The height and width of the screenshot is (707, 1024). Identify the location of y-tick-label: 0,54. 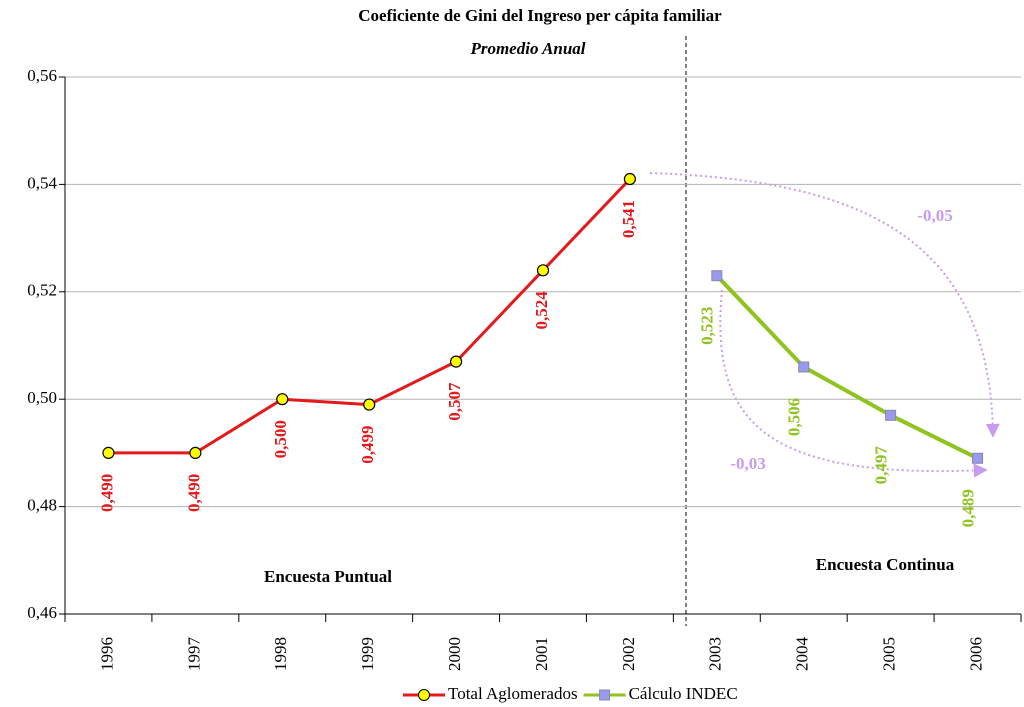
(42, 182).